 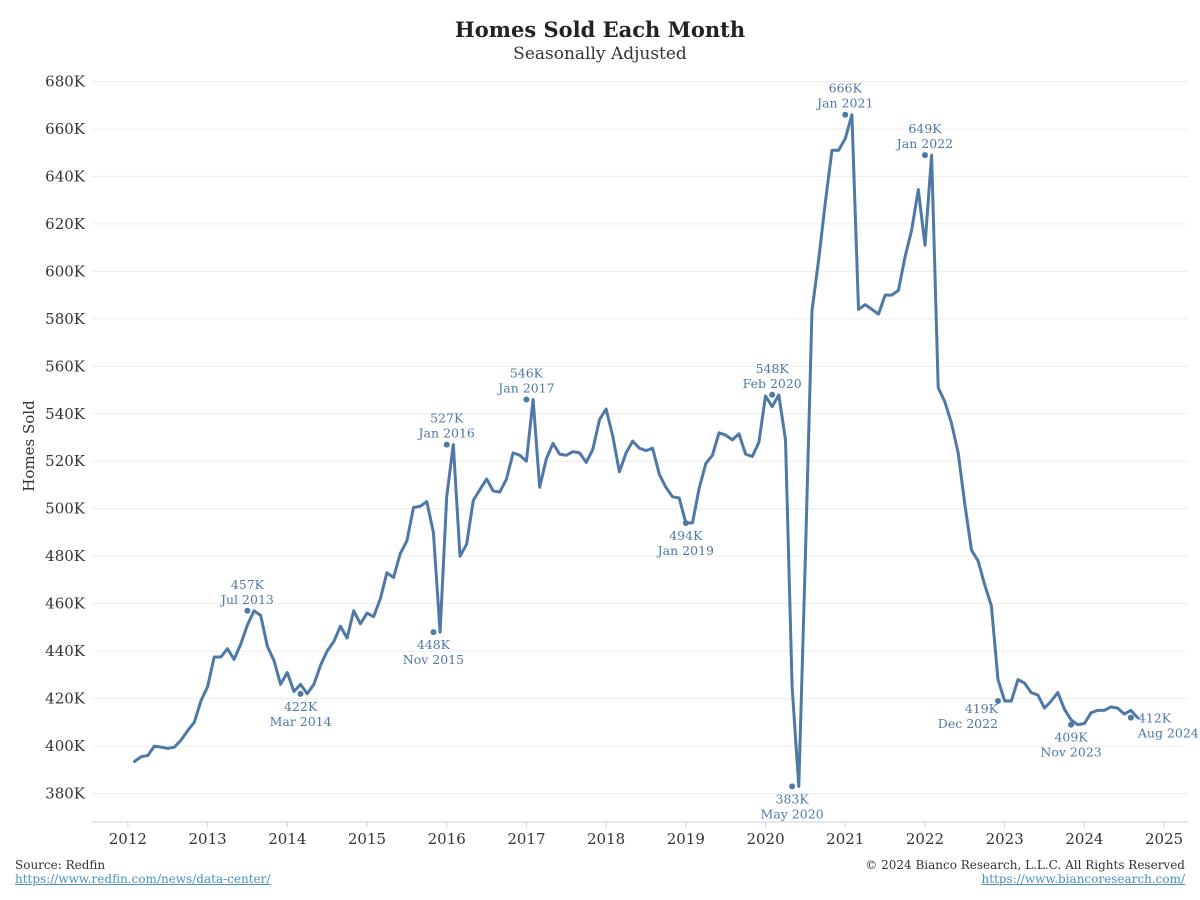 I want to click on annotation-date: Jul 2013, so click(x=246, y=599).